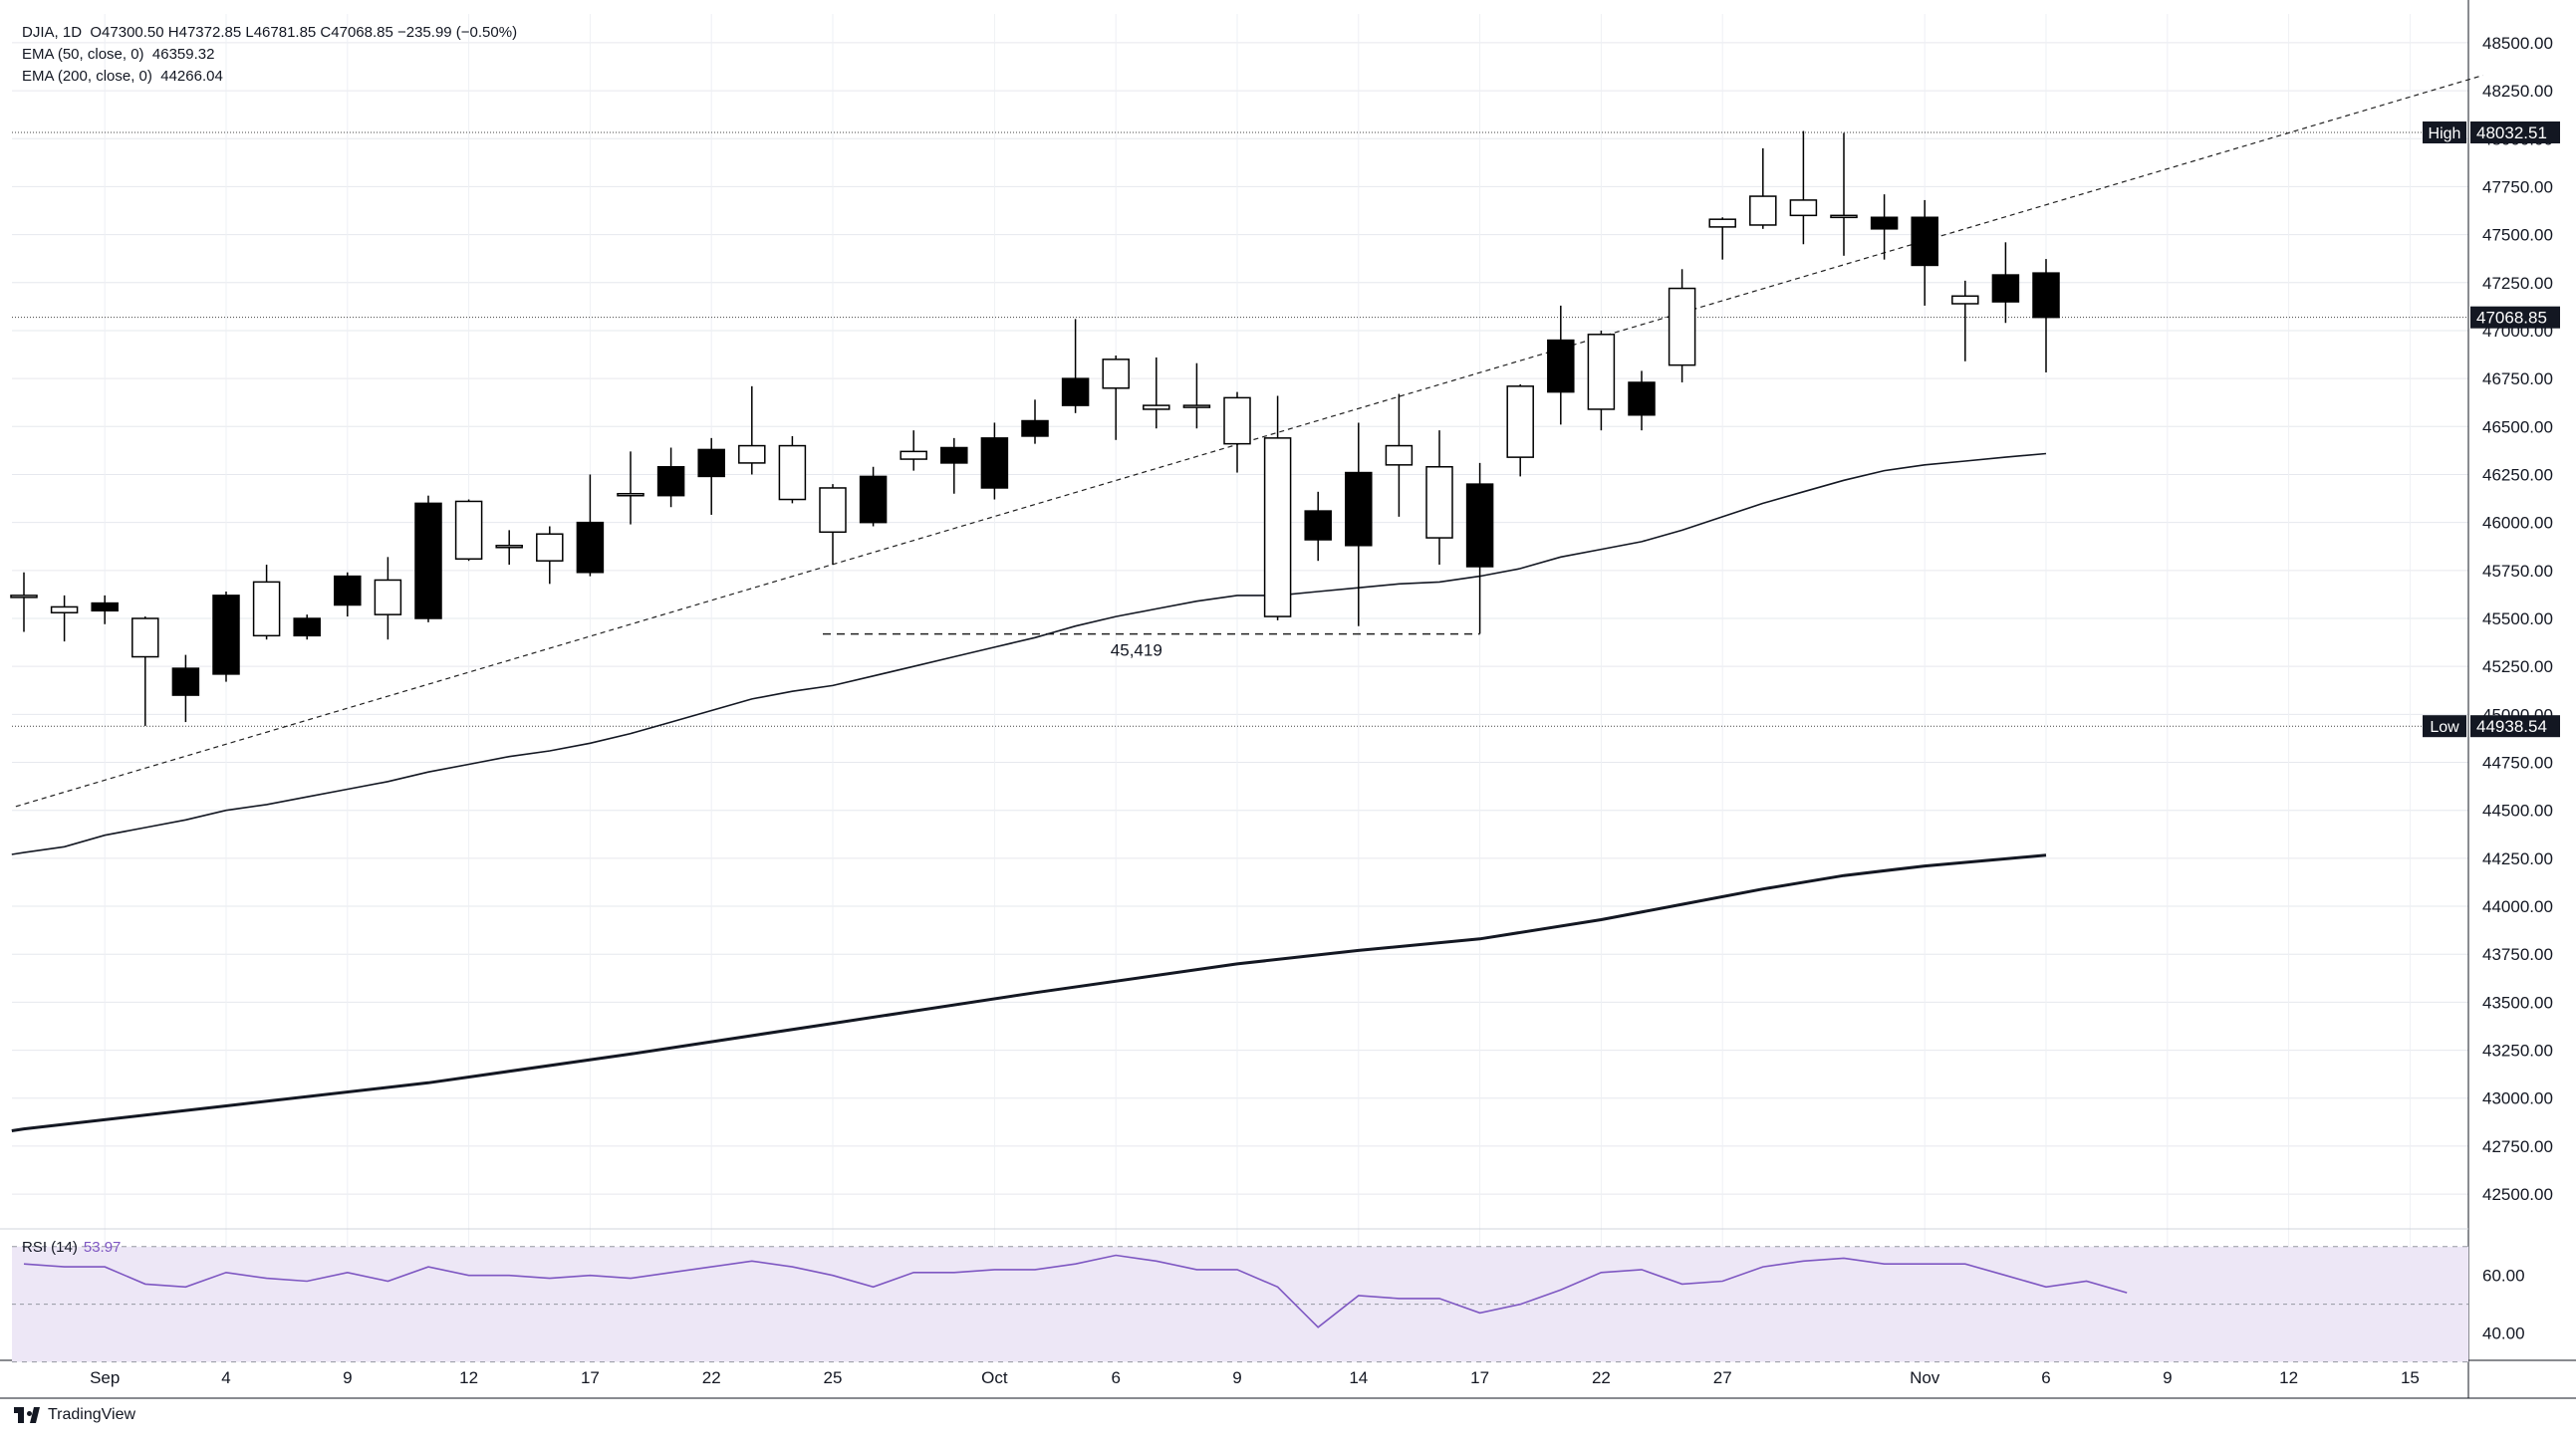 This screenshot has width=2576, height=1442. I want to click on legend-symbol: DJIA, so click(38, 32).